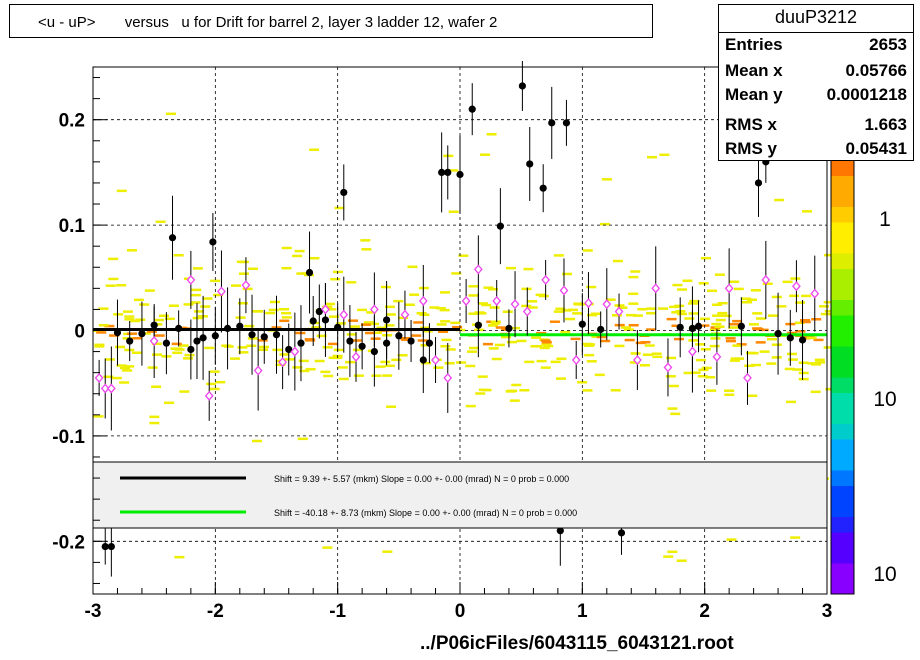 The width and height of the screenshot is (920, 660). I want to click on stat-label: RMS x, so click(751, 124).